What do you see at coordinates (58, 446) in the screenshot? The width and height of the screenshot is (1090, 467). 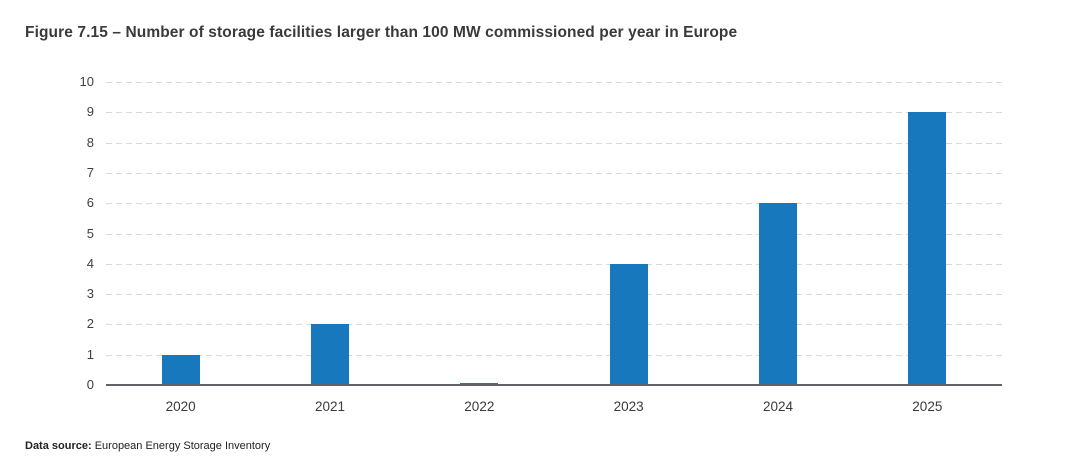 I see `data-source-label: Data source:` at bounding box center [58, 446].